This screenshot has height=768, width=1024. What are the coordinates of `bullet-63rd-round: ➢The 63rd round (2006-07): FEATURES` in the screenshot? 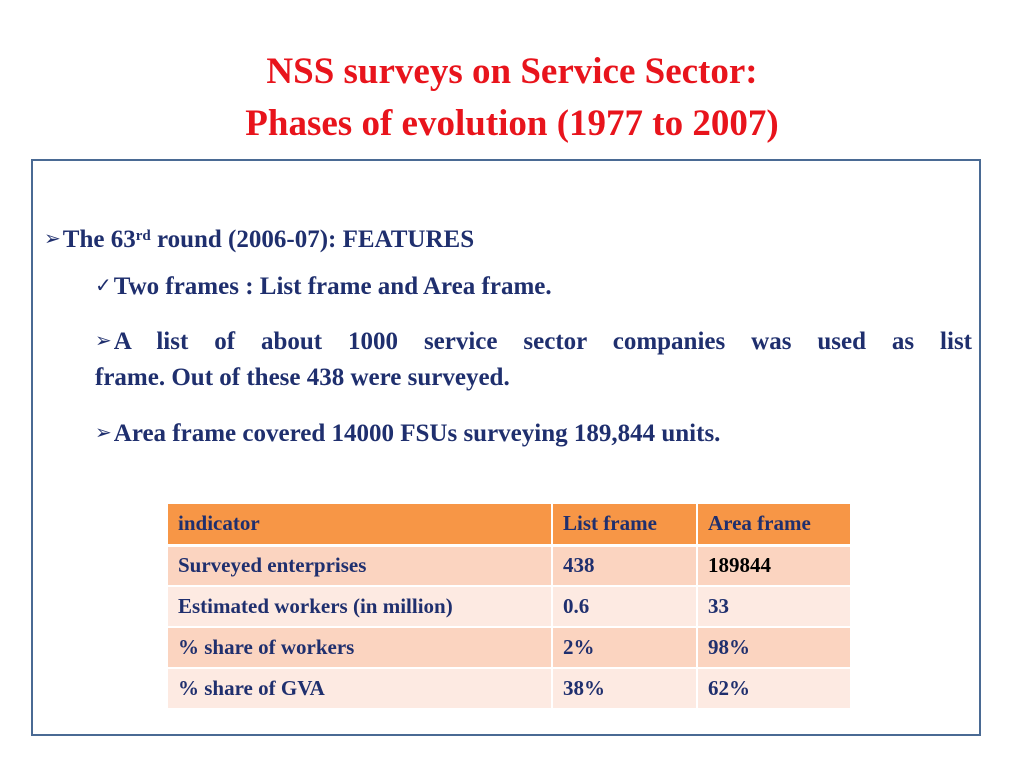 It's located at (259, 240).